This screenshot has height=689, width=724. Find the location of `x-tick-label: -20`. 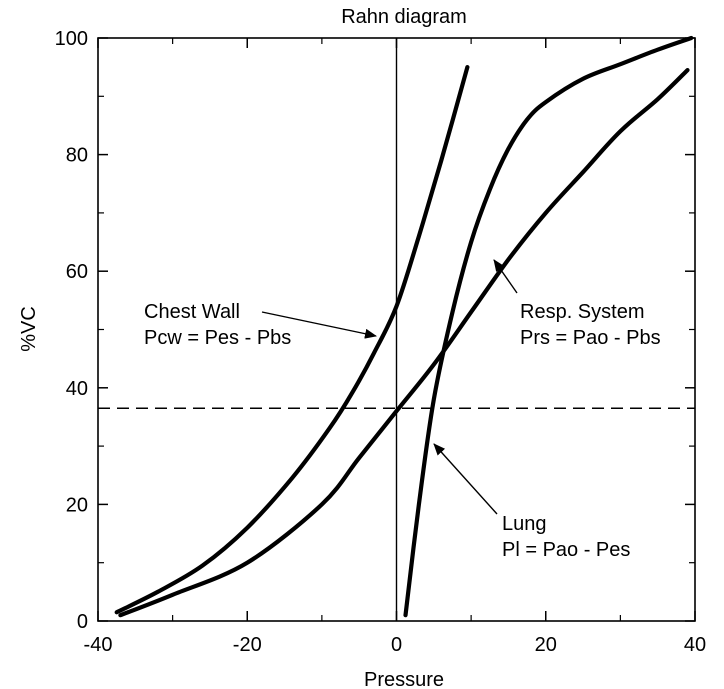

x-tick-label: -20 is located at coordinates (247, 645).